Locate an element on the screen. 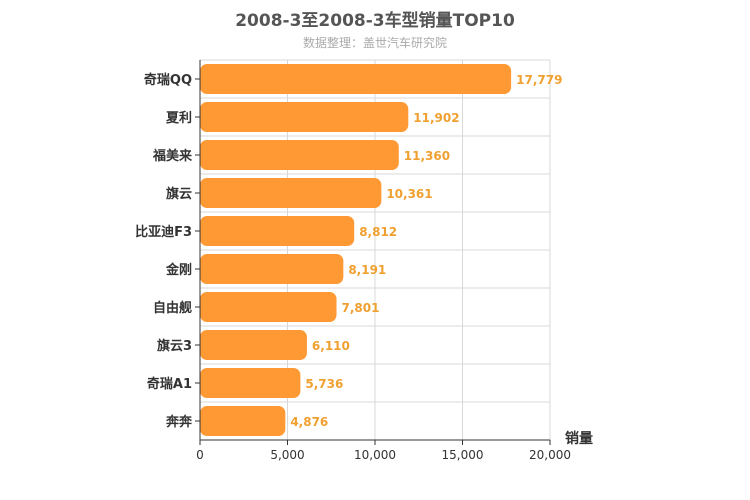 This screenshot has height=500, width=750. x-tick-label: 20,000 is located at coordinates (550, 455).